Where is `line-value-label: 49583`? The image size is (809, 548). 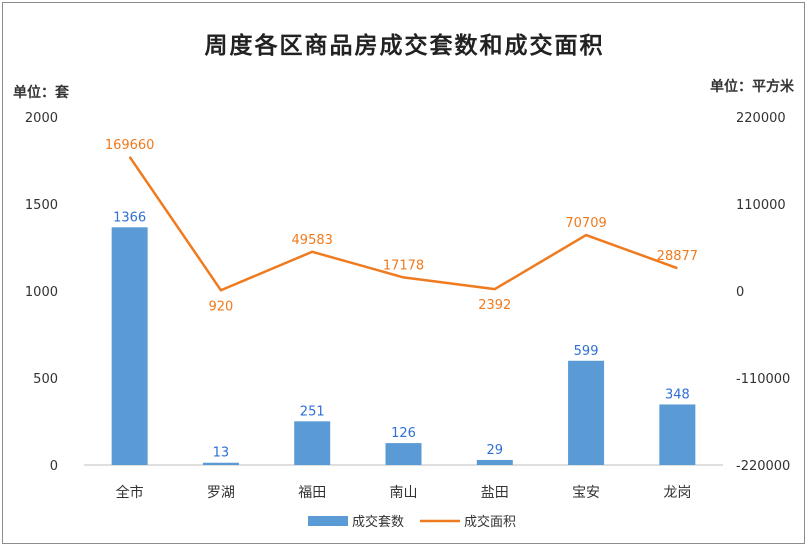
line-value-label: 49583 is located at coordinates (312, 240).